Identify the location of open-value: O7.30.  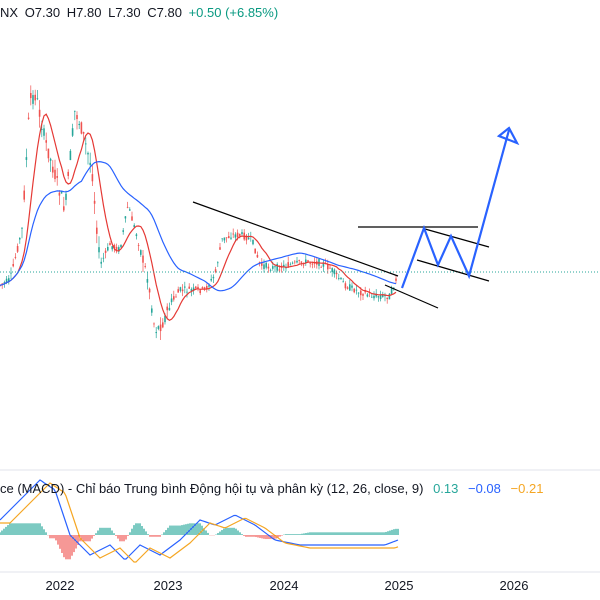
(42, 12).